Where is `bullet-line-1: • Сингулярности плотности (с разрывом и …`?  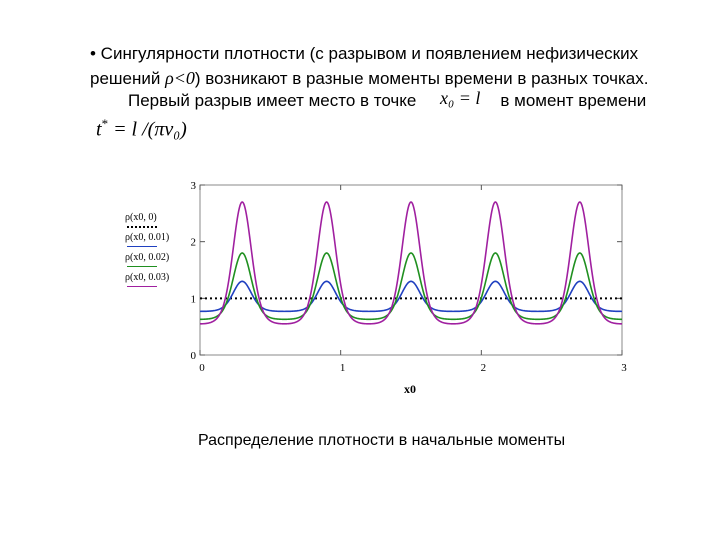
bullet-line-1: • Сингулярности плотности (с разрывом и … is located at coordinates (364, 53).